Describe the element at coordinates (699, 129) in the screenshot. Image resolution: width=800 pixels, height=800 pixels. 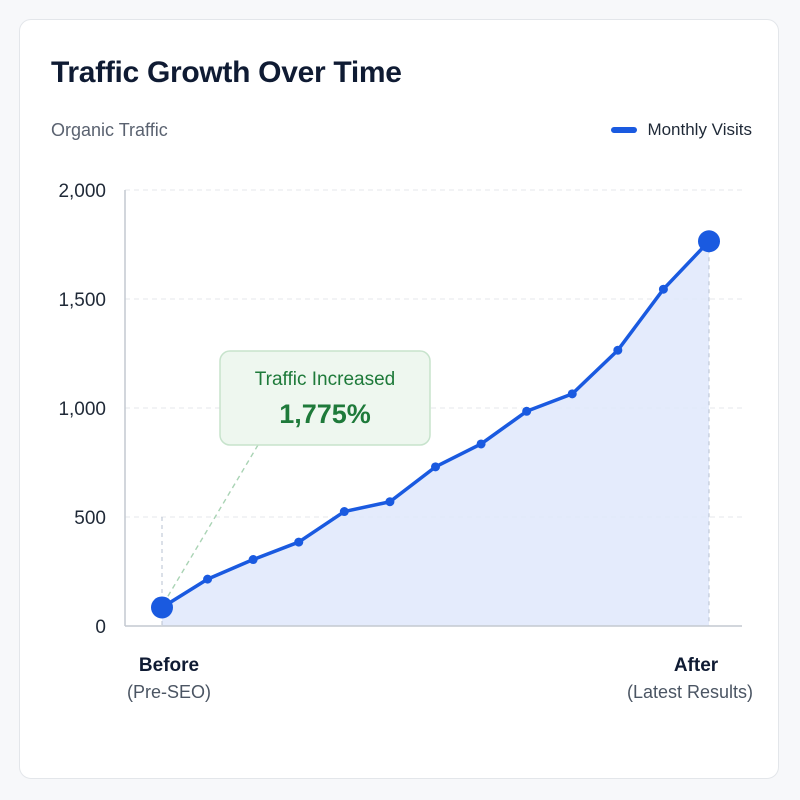
I see `legend-label: Monthly Visits` at that location.